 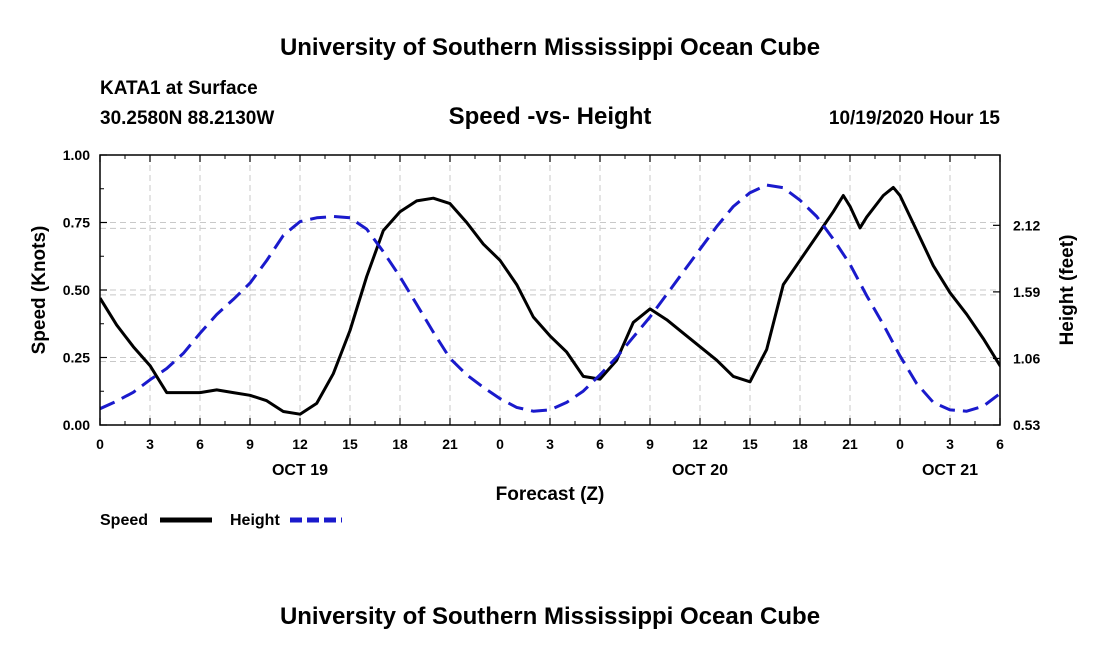 I want to click on date-label: OCT 19, so click(x=300, y=470).